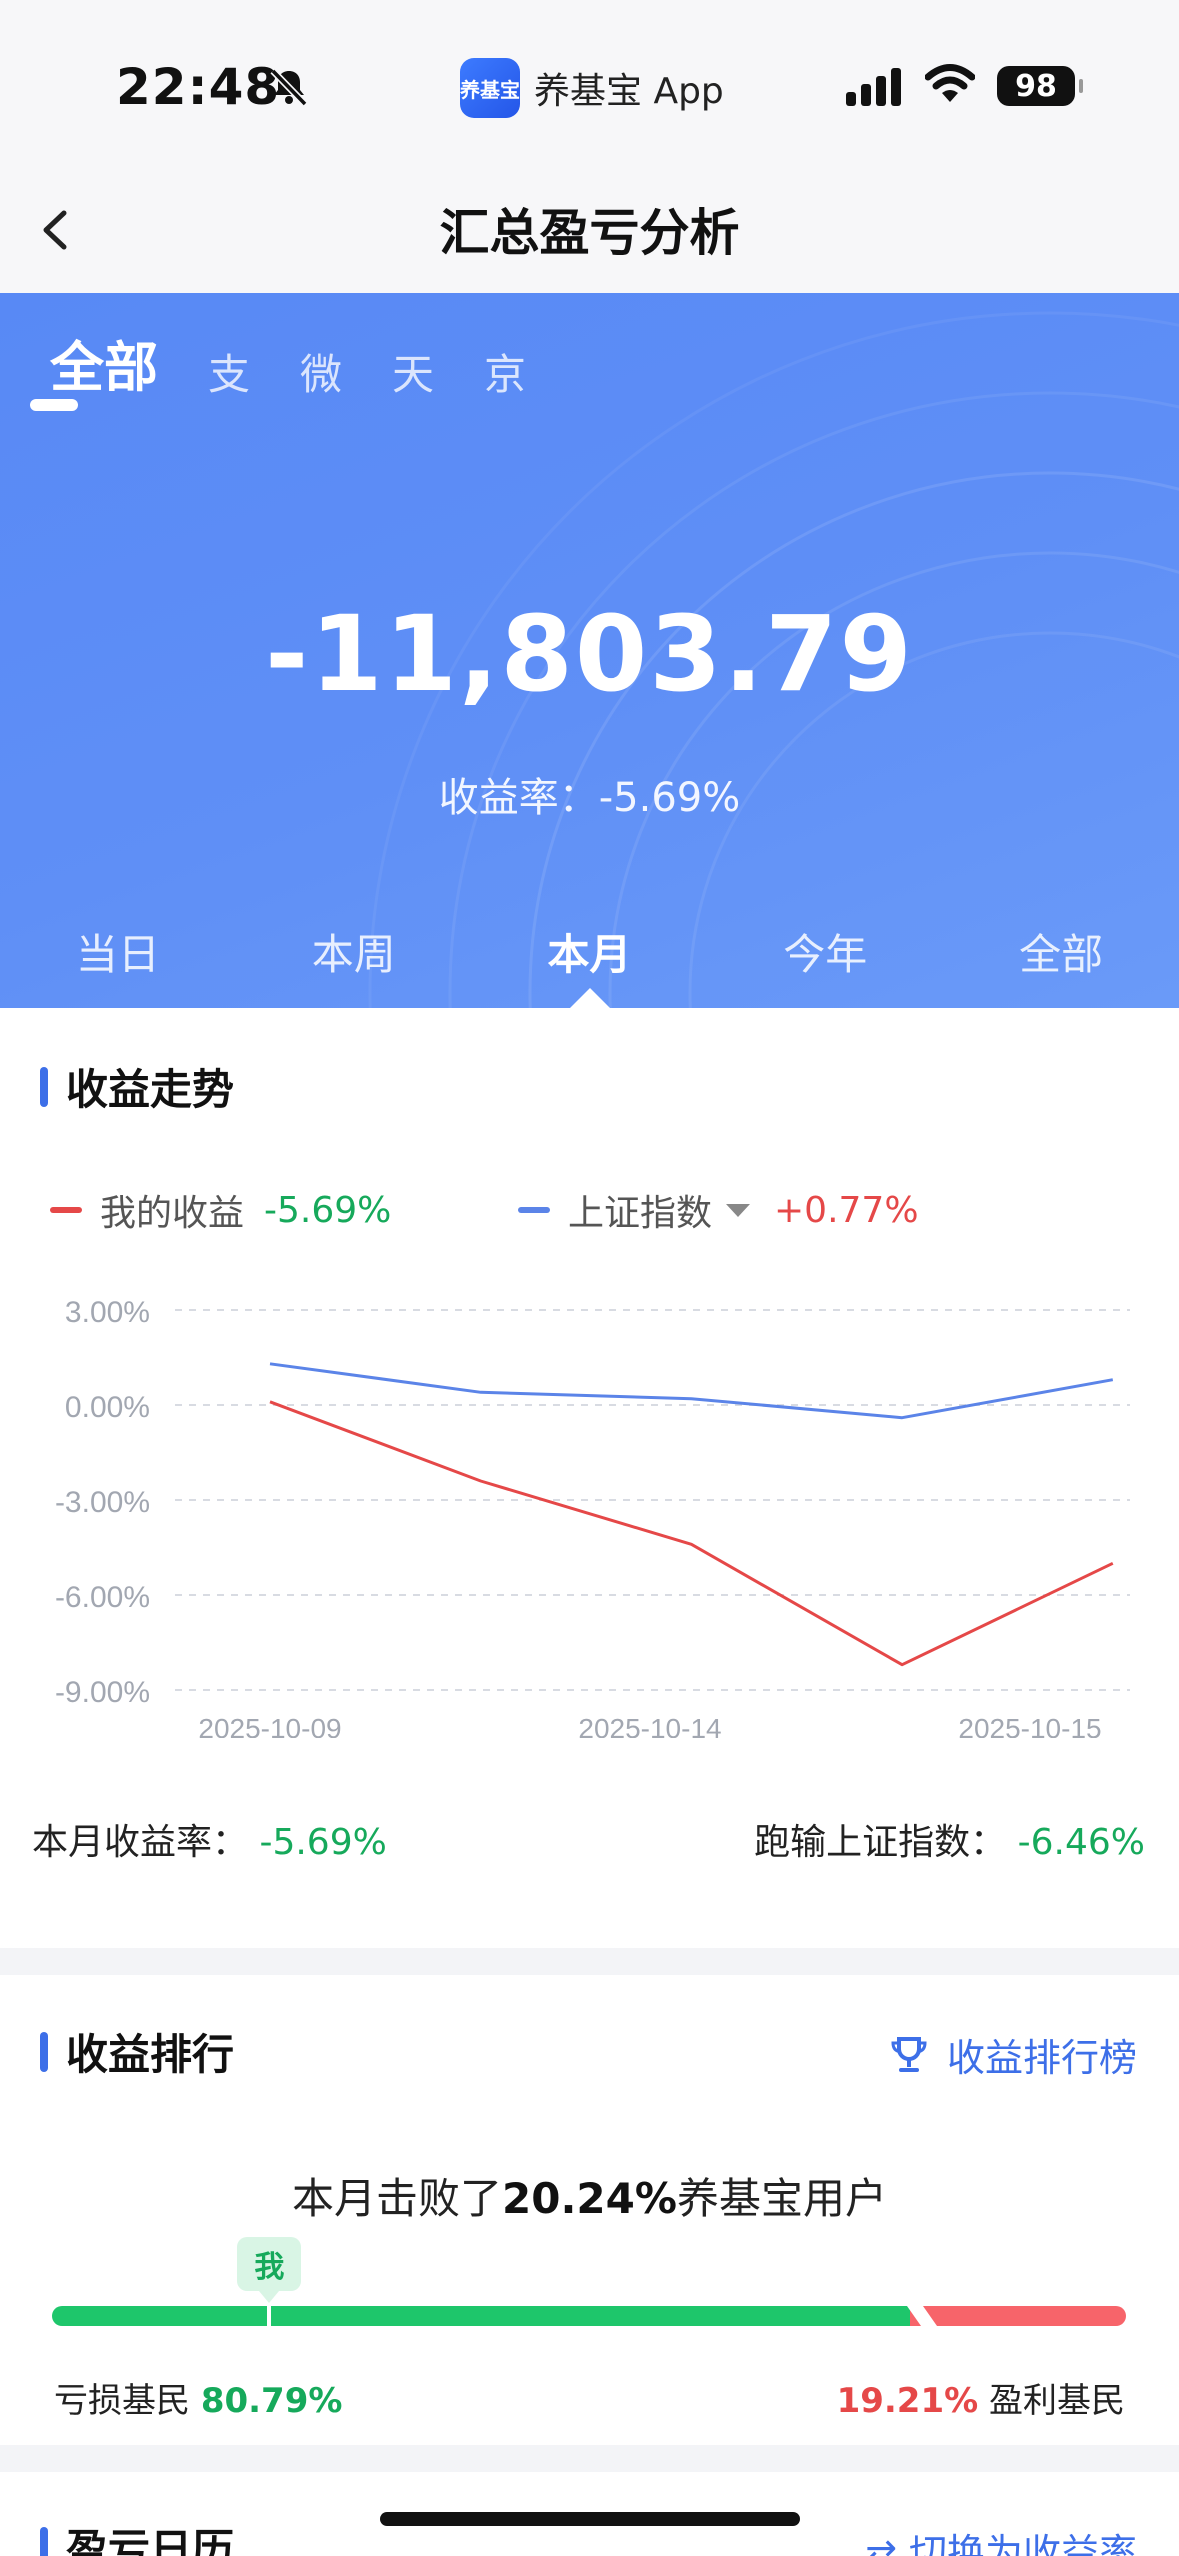 The width and height of the screenshot is (1179, 2556). I want to click on account-tab-tiantian: 天, so click(413, 374).